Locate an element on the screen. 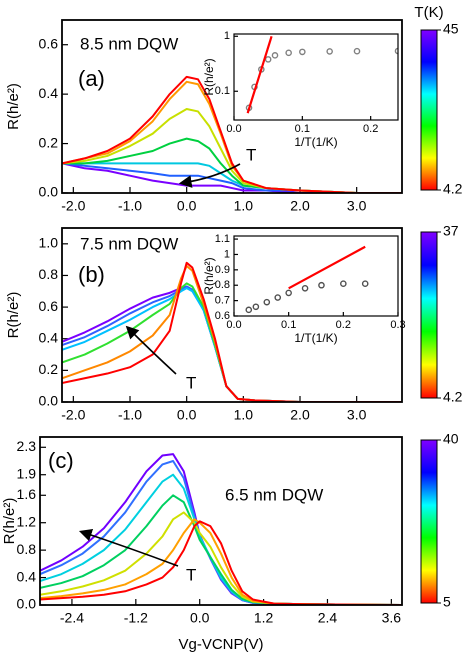 This screenshot has width=463, height=662. x-tick-label: -2.0 is located at coordinates (73, 206).